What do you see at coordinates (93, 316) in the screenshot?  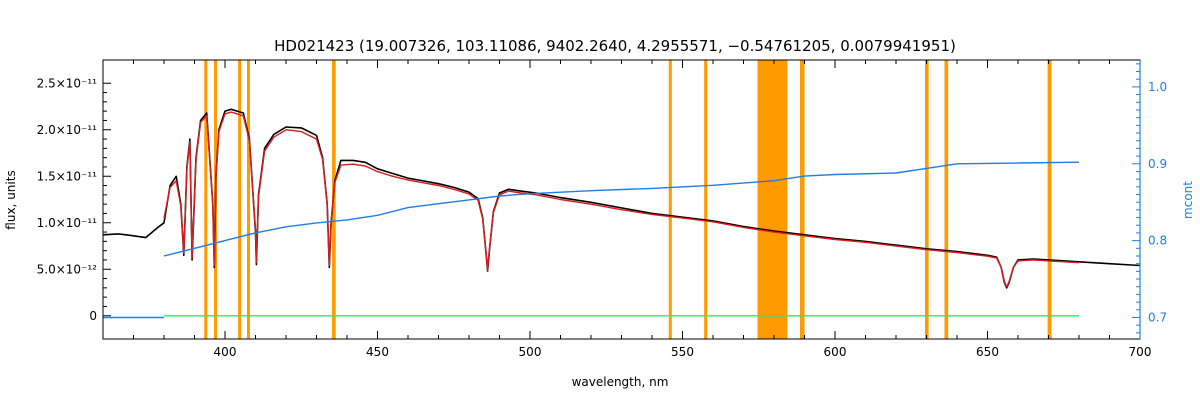 I see `y-tick-label: 0` at bounding box center [93, 316].